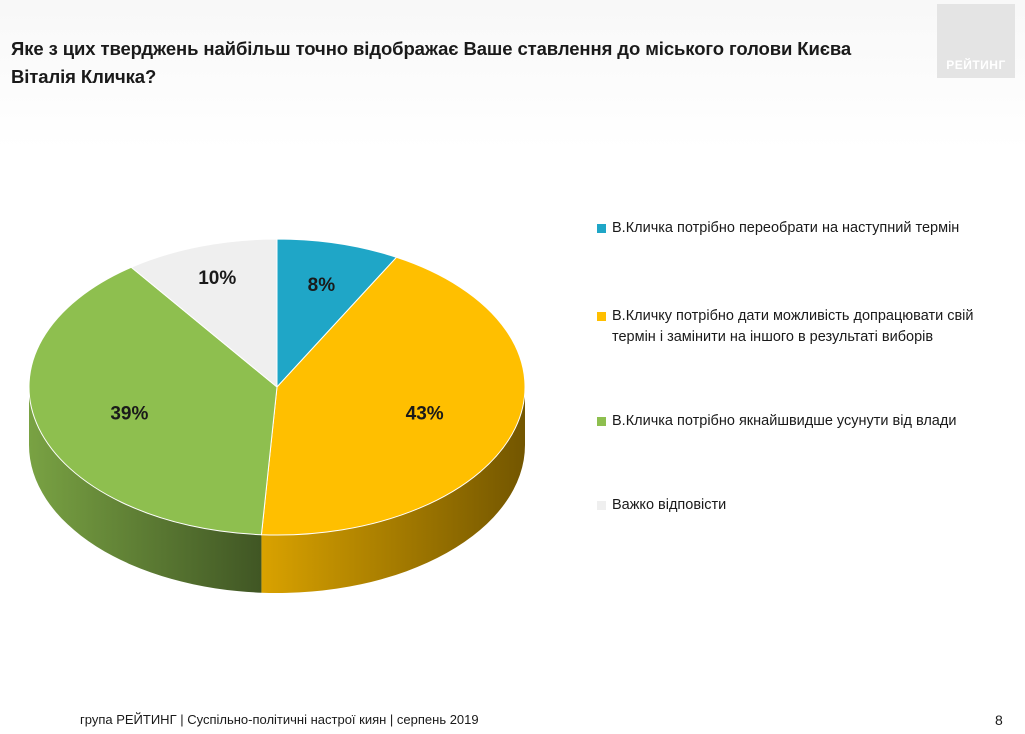 This screenshot has height=734, width=1025. I want to click on pie-label-3: 39%, so click(129, 414).